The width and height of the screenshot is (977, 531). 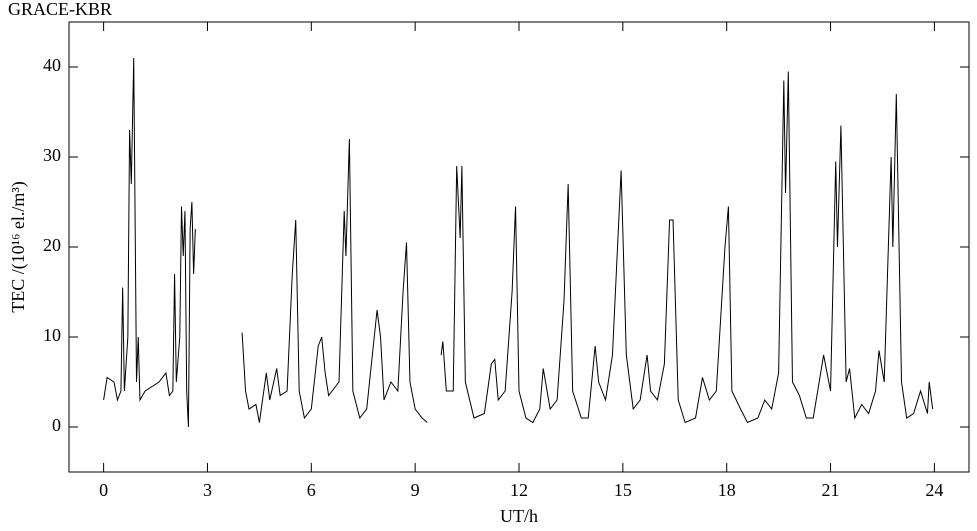 I want to click on y-tick-label: 40, so click(x=52, y=65).